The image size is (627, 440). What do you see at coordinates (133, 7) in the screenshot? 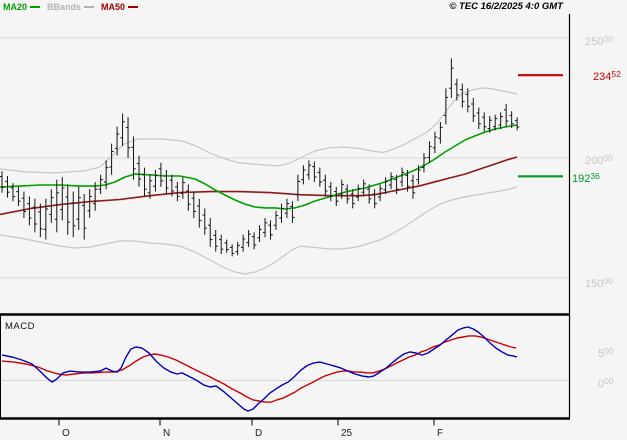
I see `legend-dash-ma50` at bounding box center [133, 7].